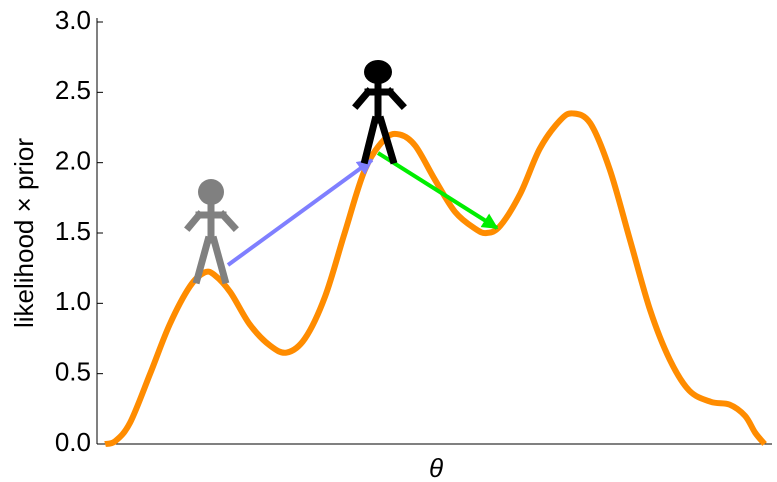 The width and height of the screenshot is (777, 482). I want to click on y-axis-label: likelihood × prior, so click(24, 233).